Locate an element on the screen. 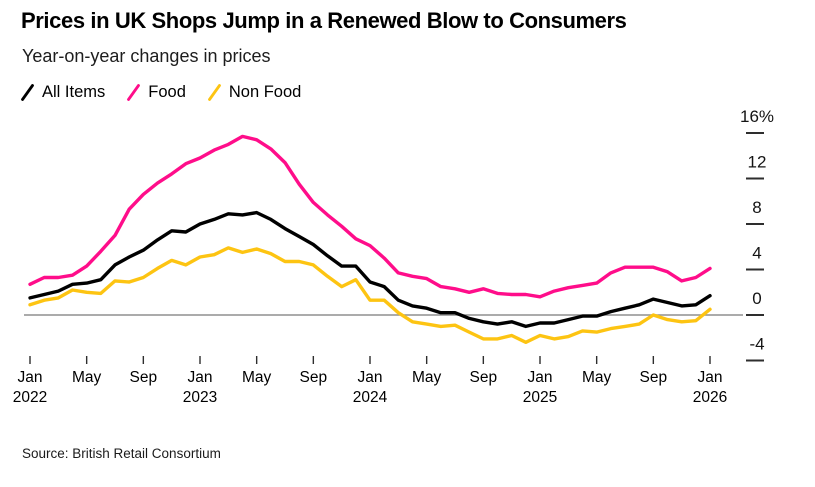 This screenshot has width=815, height=487. legend-label-non-food: Non Food is located at coordinates (265, 91).